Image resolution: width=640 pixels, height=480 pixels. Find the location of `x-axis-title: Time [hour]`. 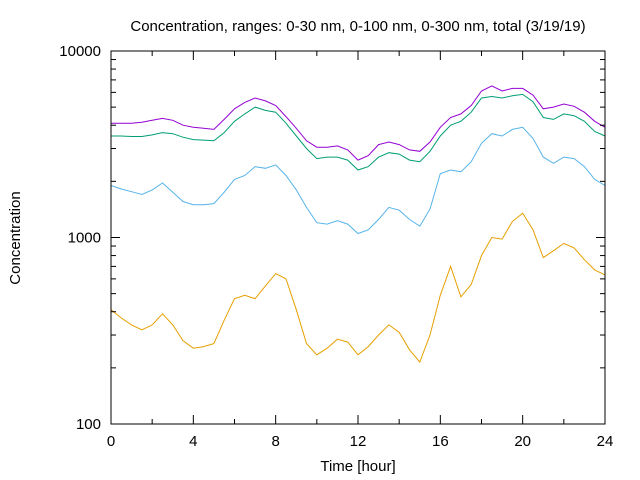

x-axis-title: Time [hour] is located at coordinates (357, 466).